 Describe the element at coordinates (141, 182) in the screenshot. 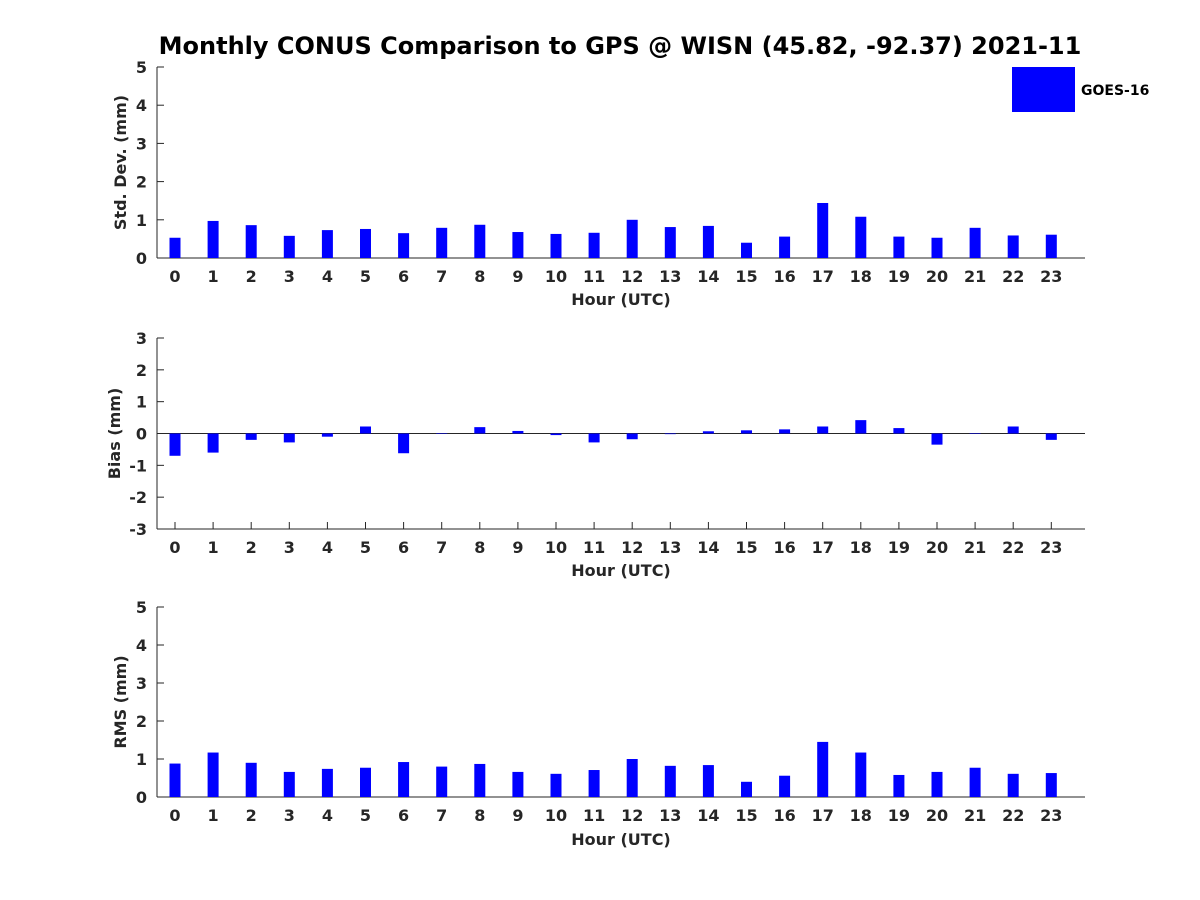

I see `std-dev-y-tick-label: 2` at that location.